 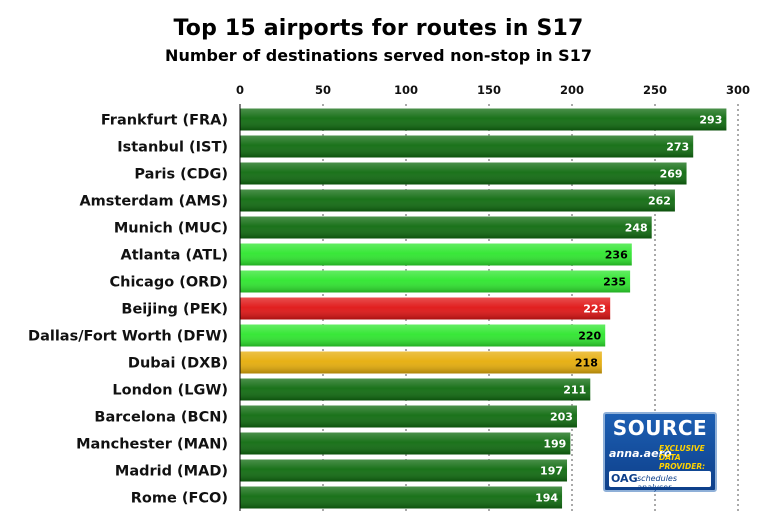 What do you see at coordinates (178, 364) in the screenshot?
I see `category-label: Dubai (DXB)` at bounding box center [178, 364].